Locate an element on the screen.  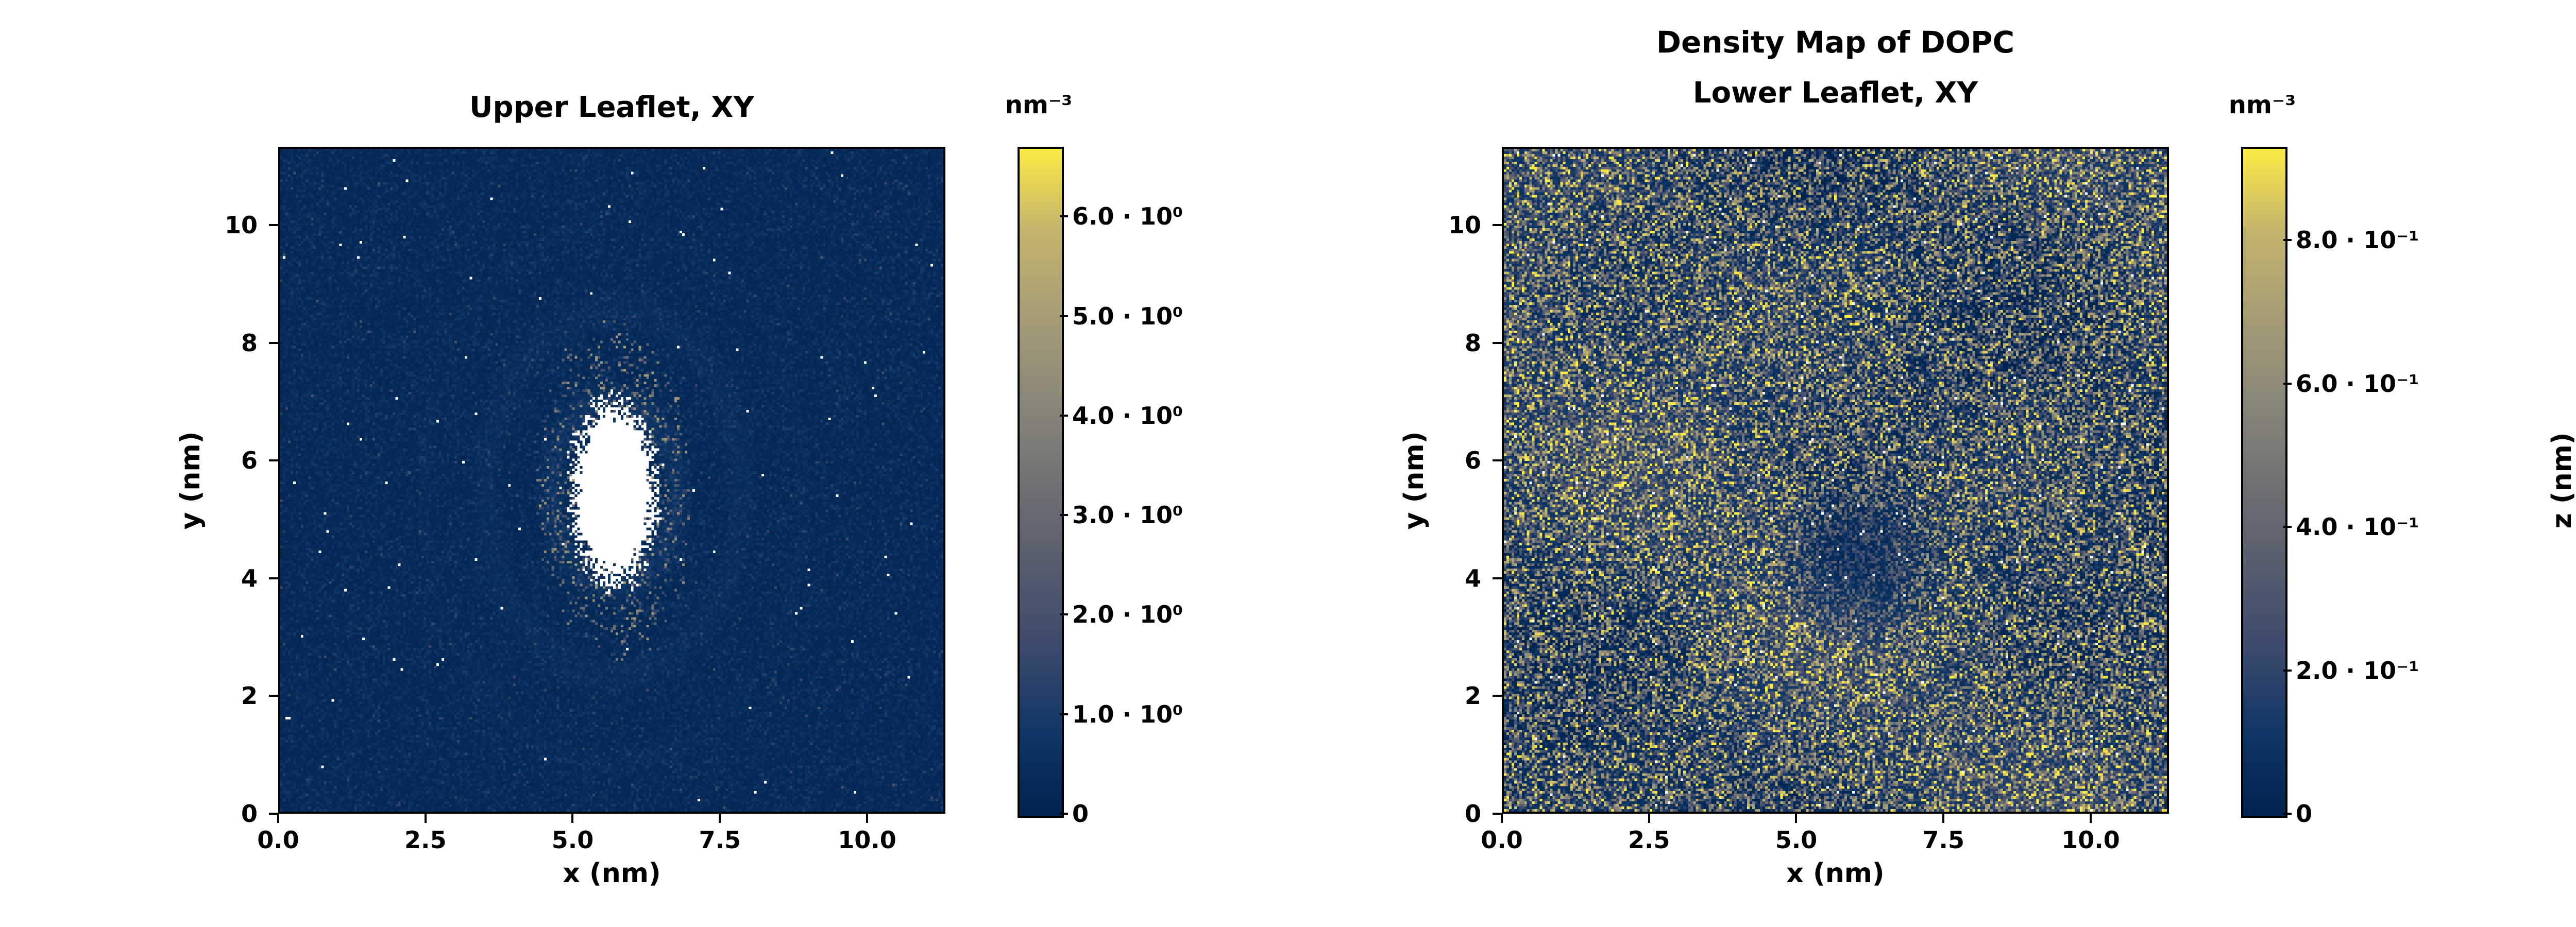
figure-suptitle: Density Map of DOPC is located at coordinates (1835, 42).